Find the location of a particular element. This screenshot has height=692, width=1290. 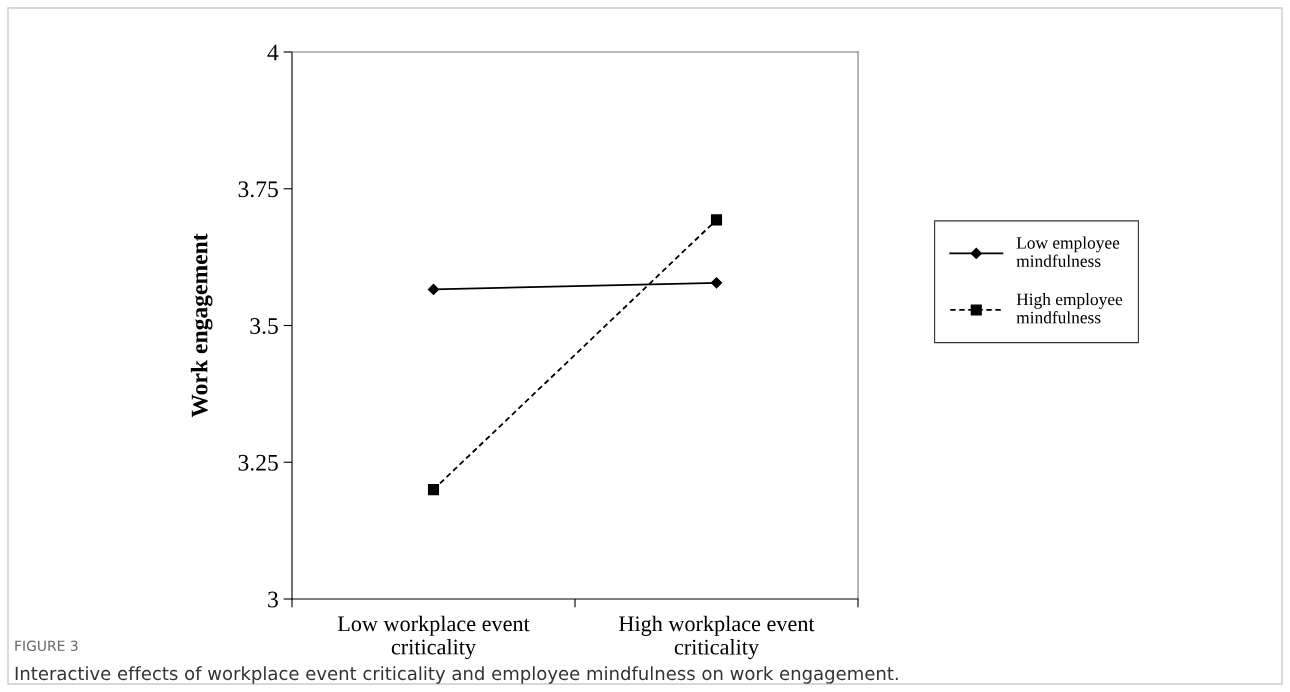

x-tick-label: Low workplace event criticality is located at coordinates (433, 637).